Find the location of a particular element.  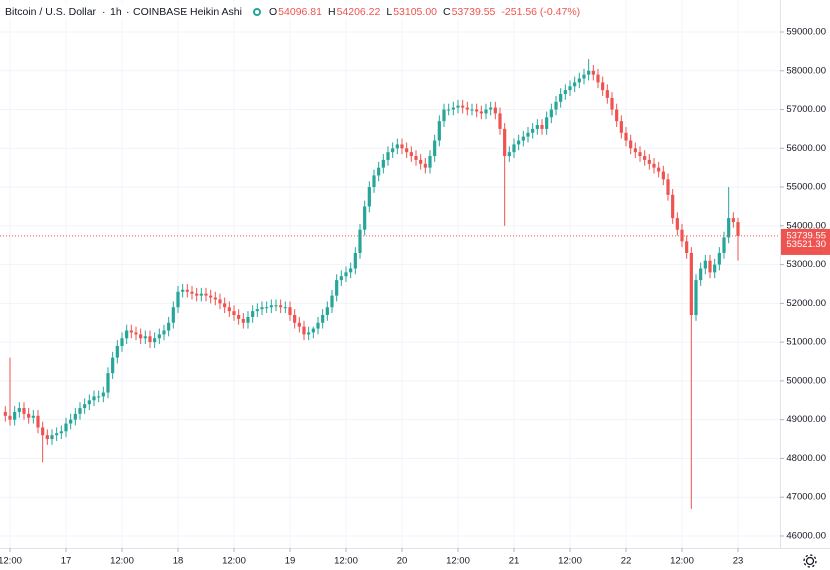

legend-key: C is located at coordinates (447, 12).